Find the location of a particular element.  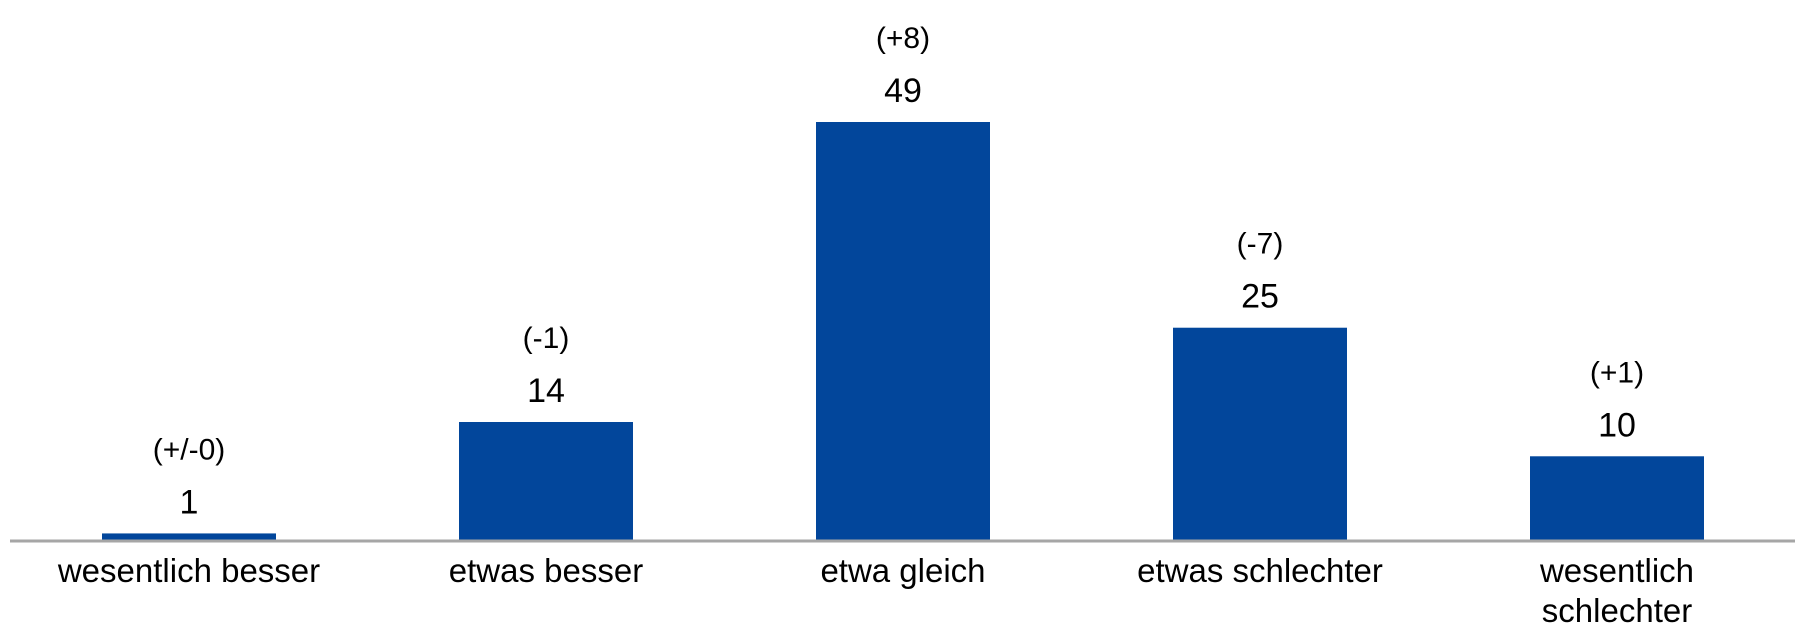

x-tick-label-line: etwas schlechter is located at coordinates (1260, 570).